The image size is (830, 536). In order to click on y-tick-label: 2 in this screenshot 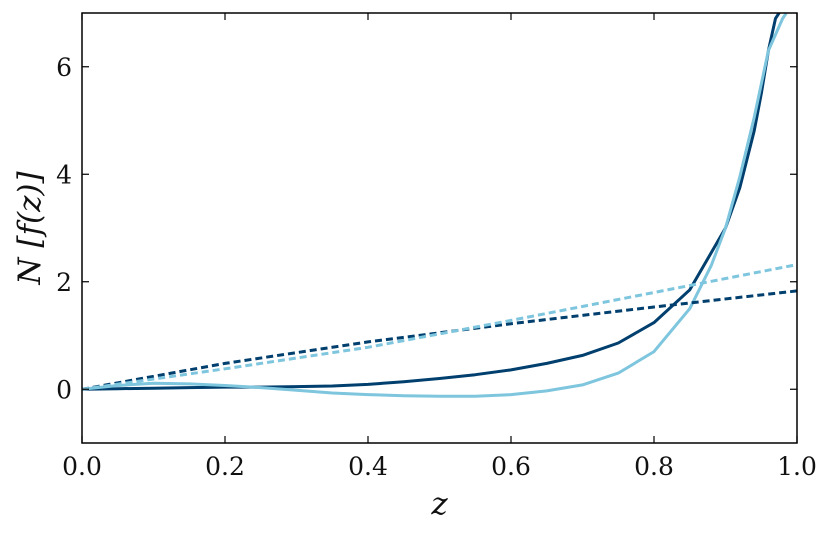, I will do `click(64, 282)`.